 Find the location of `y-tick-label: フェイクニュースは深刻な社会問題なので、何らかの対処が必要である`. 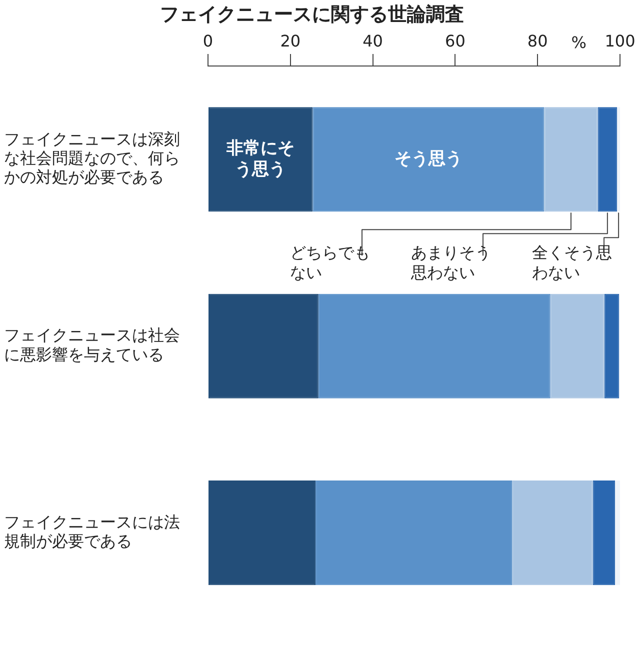

y-tick-label: フェイクニュースは深刻な社会問題なので、何らかの対処が必要である is located at coordinates (92, 158).